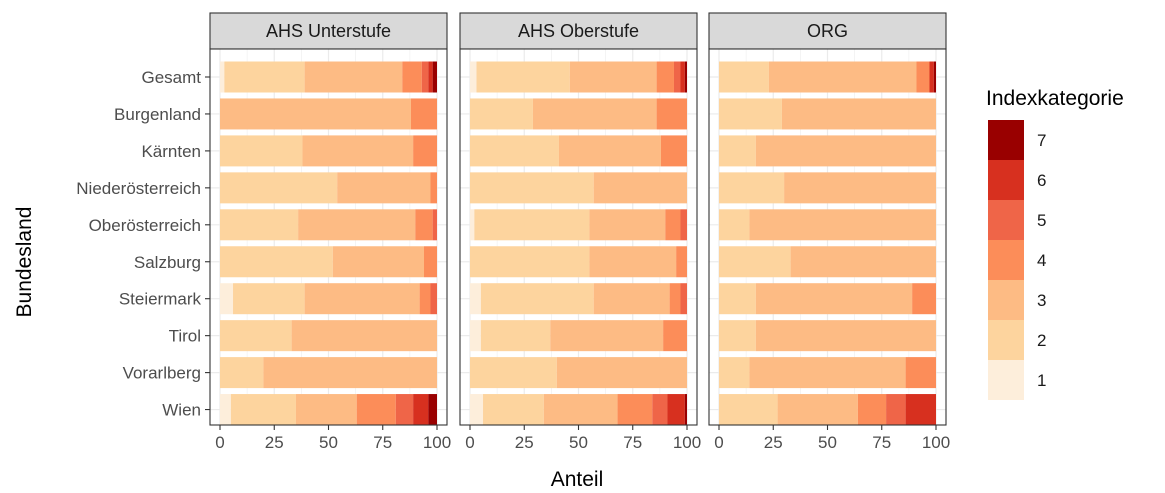 This screenshot has width=1165, height=493. I want to click on facet-title: ORG, so click(827, 31).